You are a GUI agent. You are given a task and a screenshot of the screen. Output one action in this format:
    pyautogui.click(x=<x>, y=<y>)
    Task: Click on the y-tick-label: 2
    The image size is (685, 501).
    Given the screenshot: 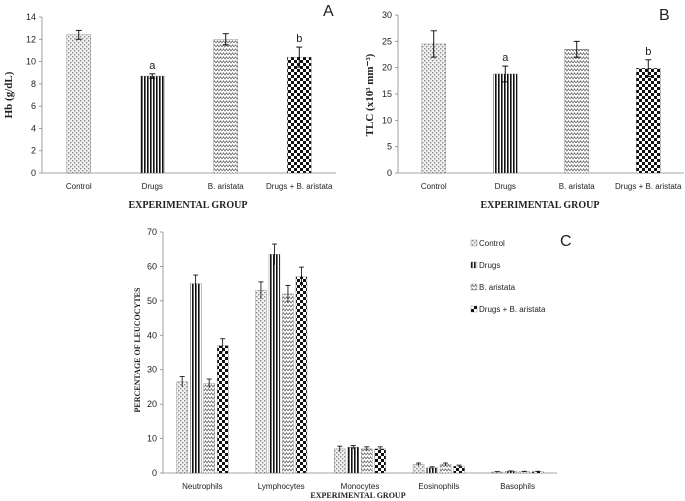 What is the action you would take?
    pyautogui.click(x=33, y=151)
    